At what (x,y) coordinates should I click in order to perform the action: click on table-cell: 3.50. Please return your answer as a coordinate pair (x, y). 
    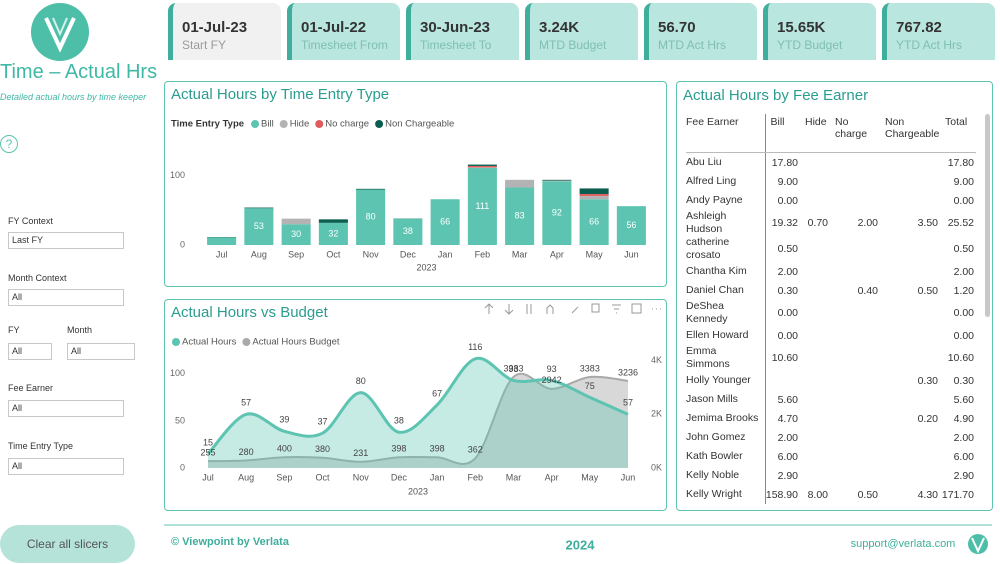
    Looking at the image, I should click on (927, 223).